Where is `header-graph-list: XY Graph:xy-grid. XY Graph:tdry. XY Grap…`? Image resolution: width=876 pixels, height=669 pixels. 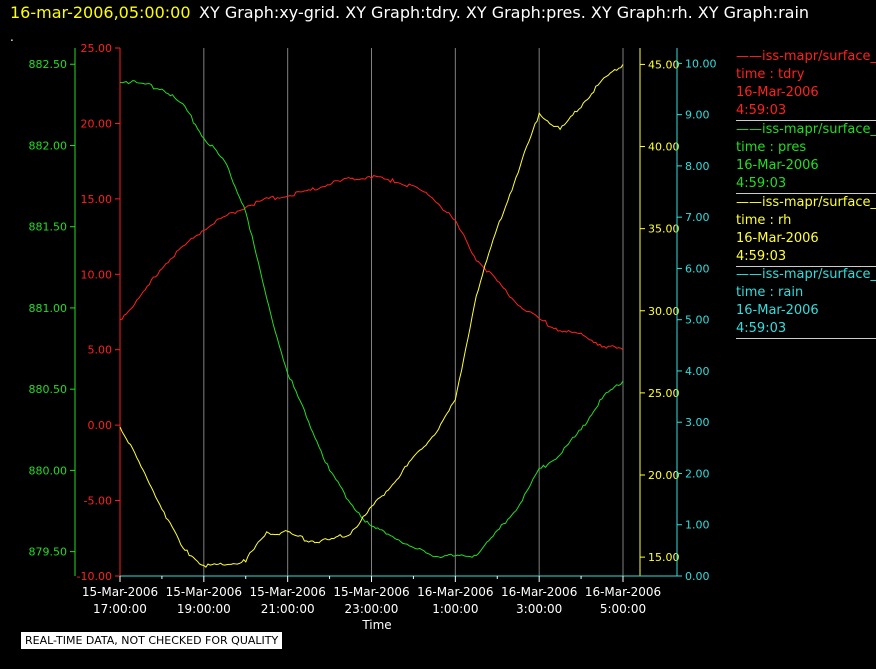 header-graph-list: XY Graph:xy-grid. XY Graph:tdry. XY Grap… is located at coordinates (504, 12).